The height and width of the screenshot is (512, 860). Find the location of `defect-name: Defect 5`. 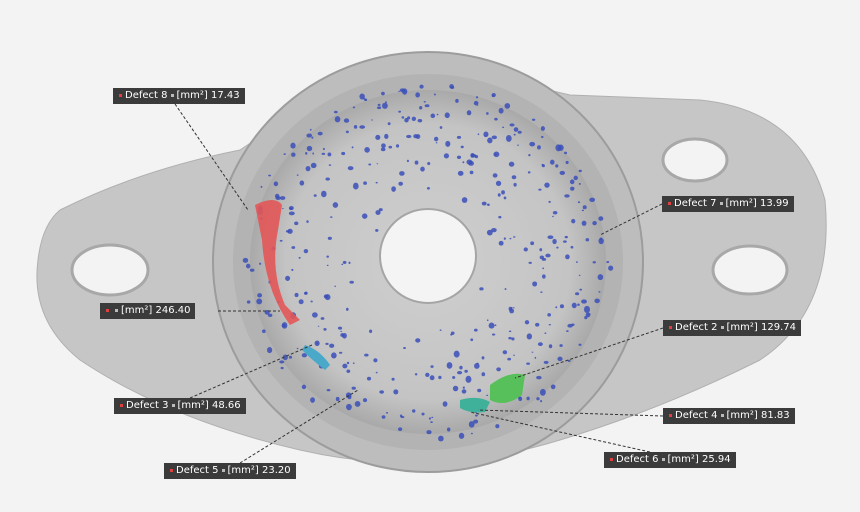

defect-name: Defect 5 is located at coordinates (197, 470).